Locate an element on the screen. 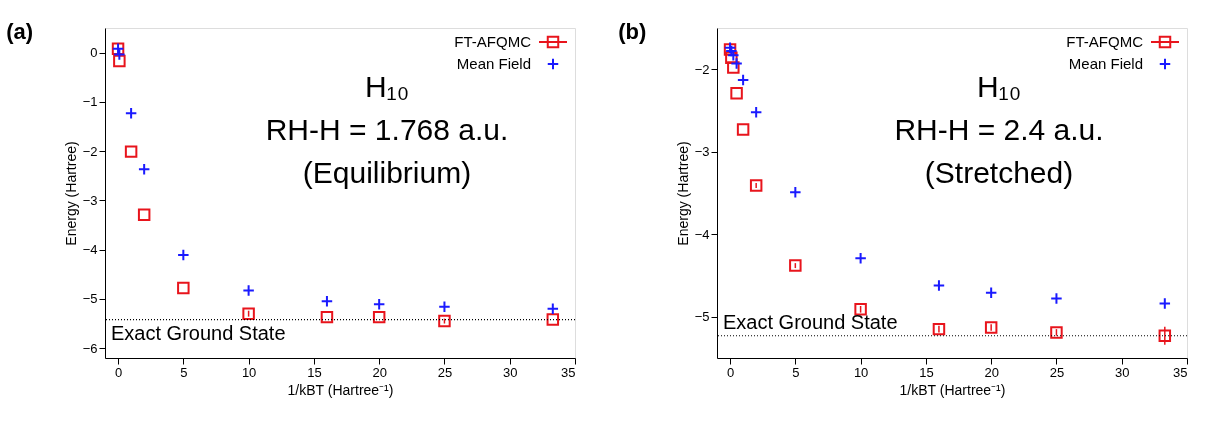  chart-title: (a) is located at coordinates (20, 31).